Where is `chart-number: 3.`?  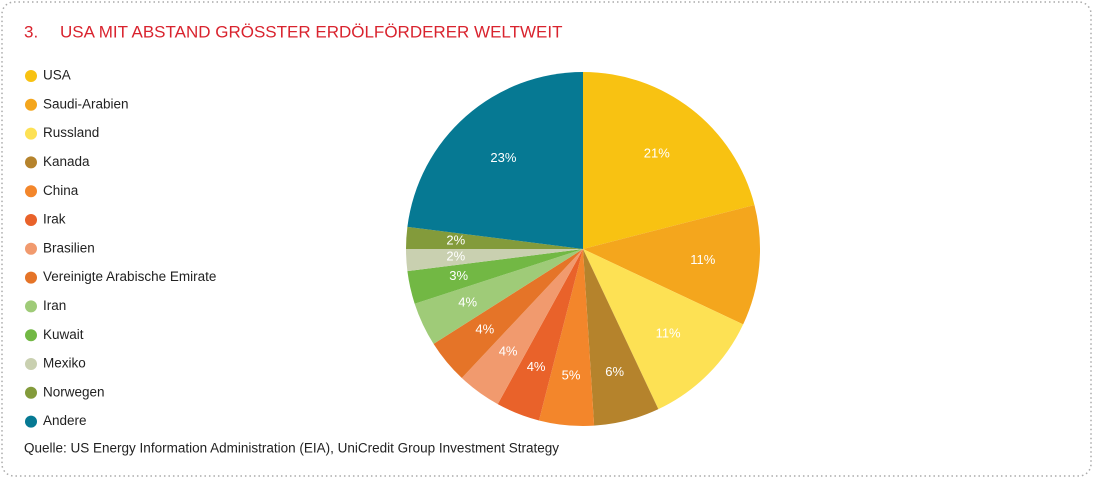 chart-number: 3. is located at coordinates (31, 31).